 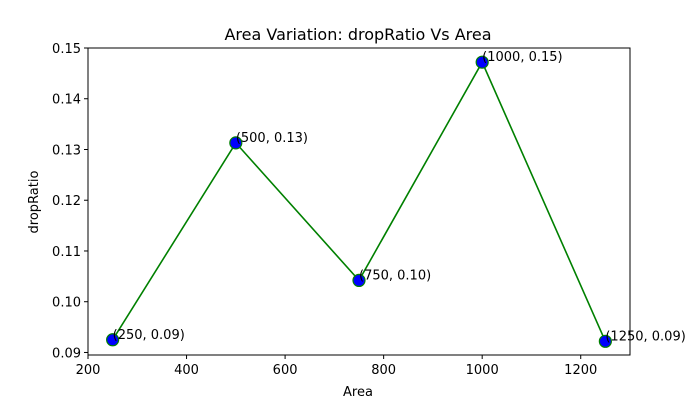 What do you see at coordinates (358, 392) in the screenshot?
I see `x-axis-label: Area` at bounding box center [358, 392].